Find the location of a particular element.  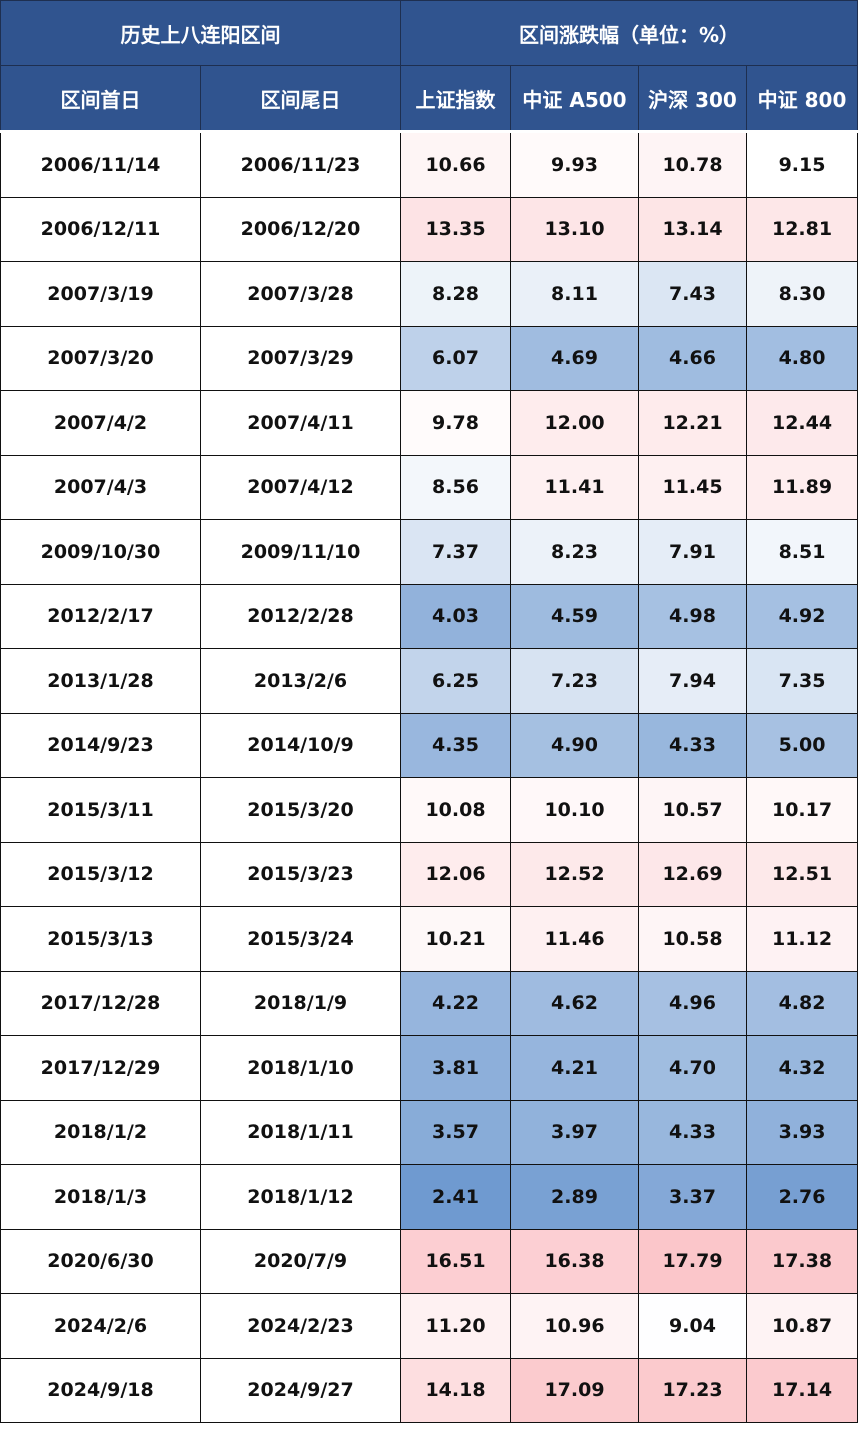

table-row: 2018/1/3 2018/1/12 2.41 2.89 3.37 2.76 is located at coordinates (429, 1197).